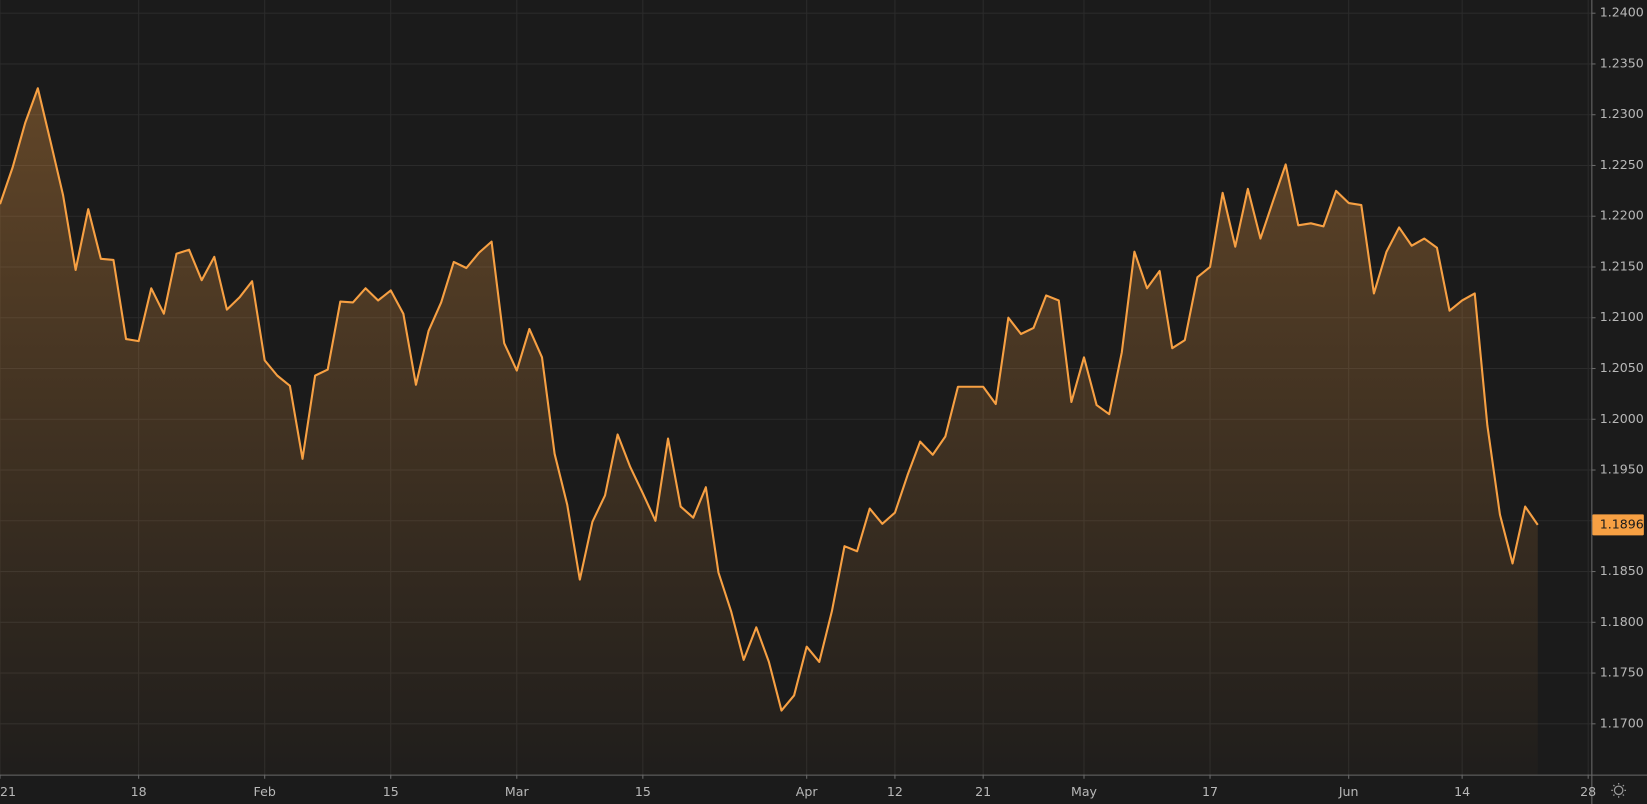 Image resolution: width=1647 pixels, height=804 pixels. Describe the element at coordinates (1622, 722) in the screenshot. I see `y-tick-label: 1.1700` at that location.